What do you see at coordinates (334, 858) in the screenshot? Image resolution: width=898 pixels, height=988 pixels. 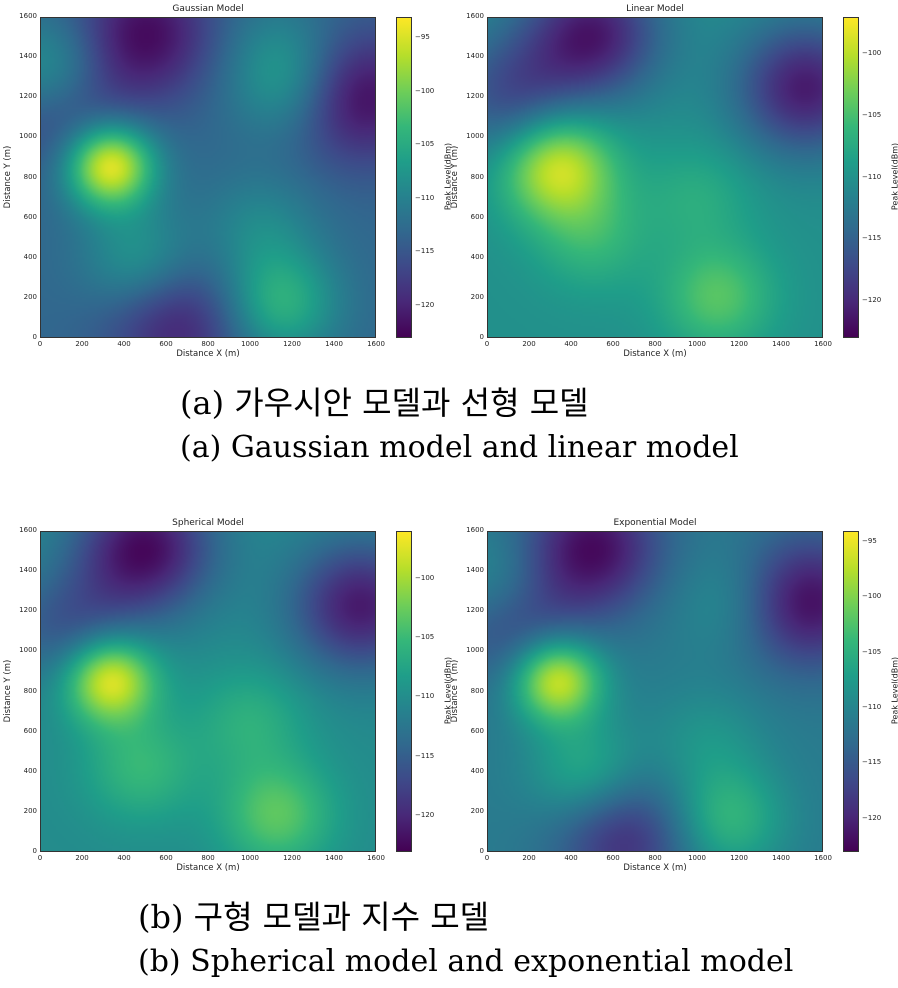 I see `spherical-model-x-tick: 1400` at bounding box center [334, 858].